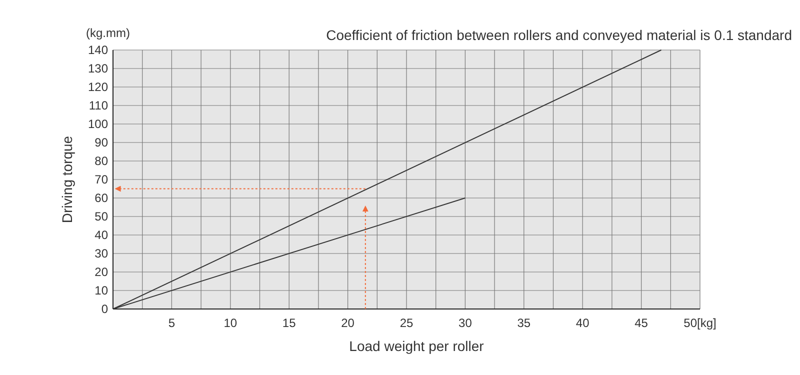  I want to click on x-tick-label: 45, so click(641, 323).